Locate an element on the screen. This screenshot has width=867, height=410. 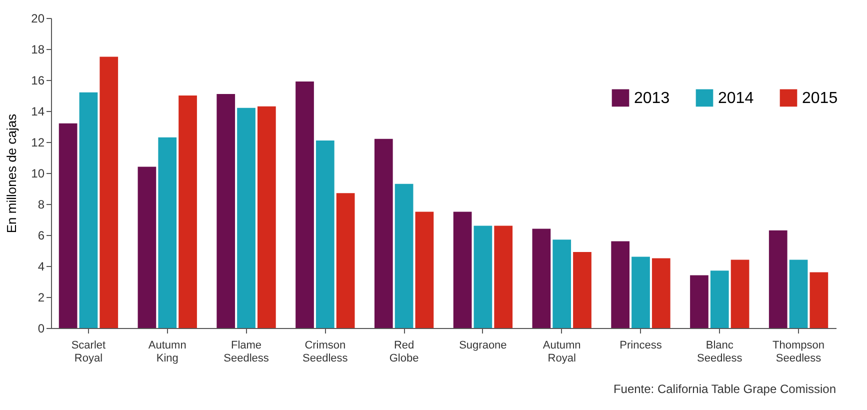
legend-label: 2015 is located at coordinates (820, 98).